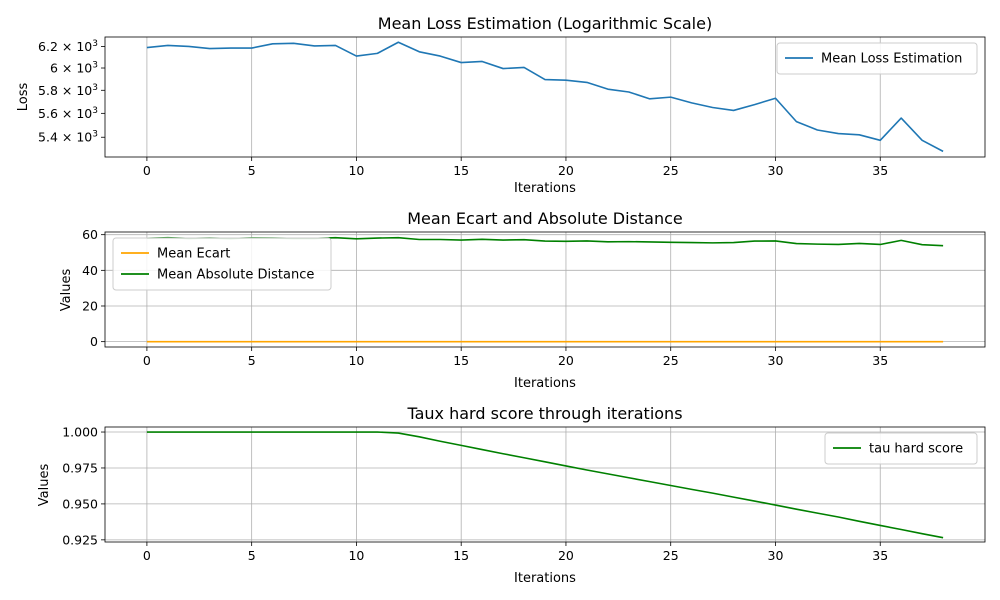  I want to click on tau-y-tick-label: 0.950, so click(80, 503).